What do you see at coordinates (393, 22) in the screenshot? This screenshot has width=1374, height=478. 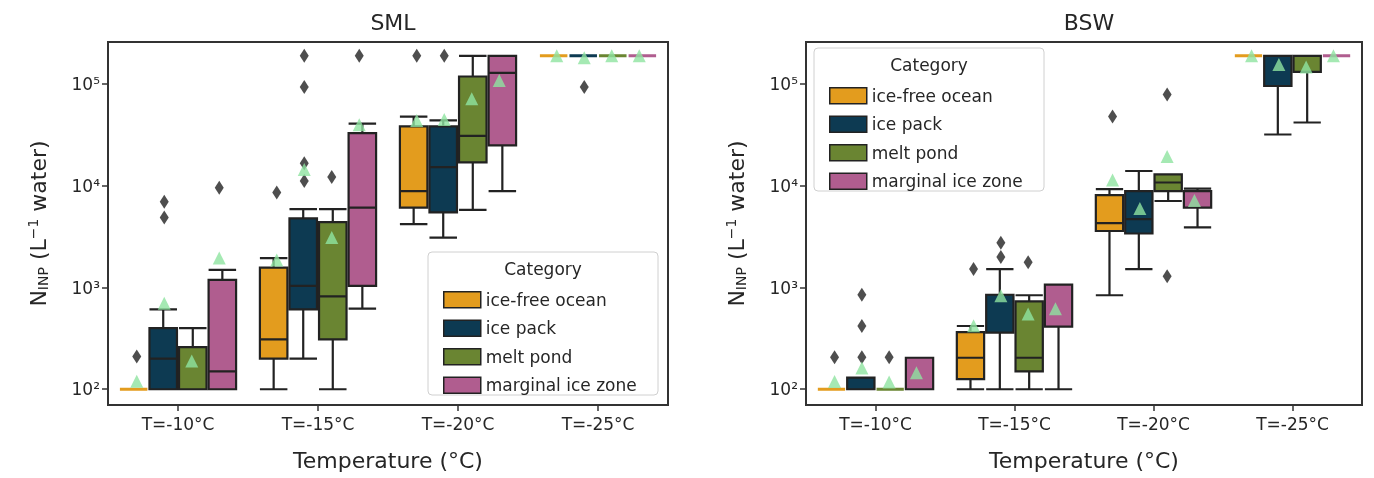 I see `chart-title: SML` at bounding box center [393, 22].